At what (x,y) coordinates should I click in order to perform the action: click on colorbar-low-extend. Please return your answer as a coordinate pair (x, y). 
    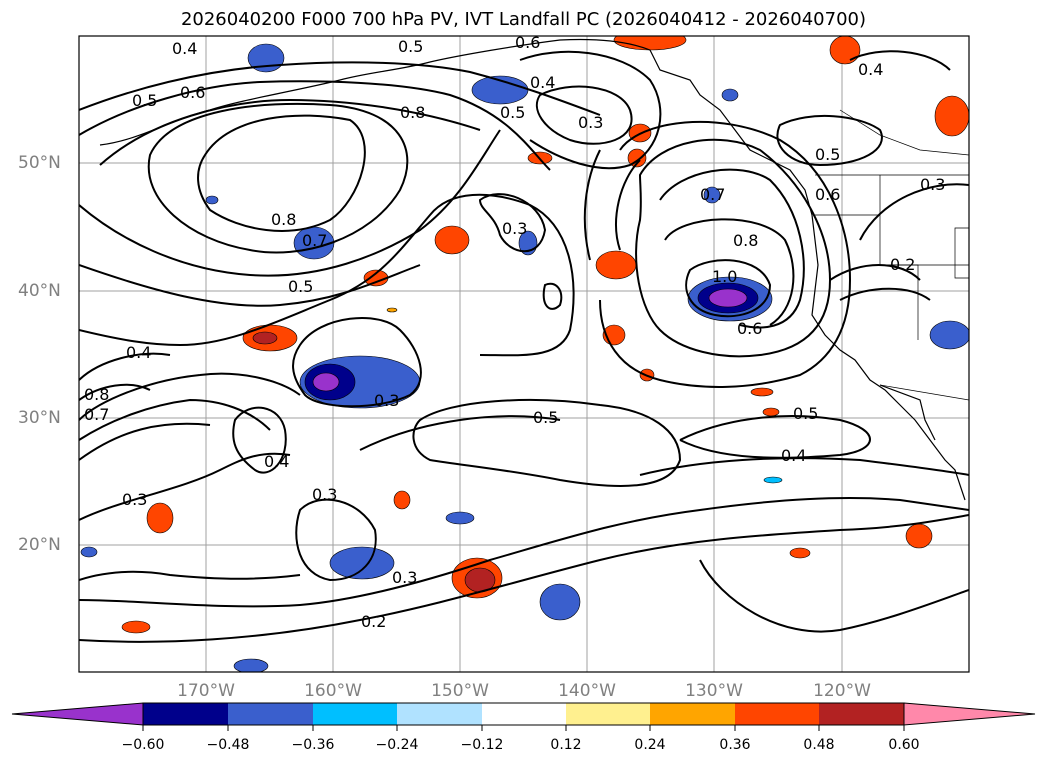
    Looking at the image, I should click on (77, 714).